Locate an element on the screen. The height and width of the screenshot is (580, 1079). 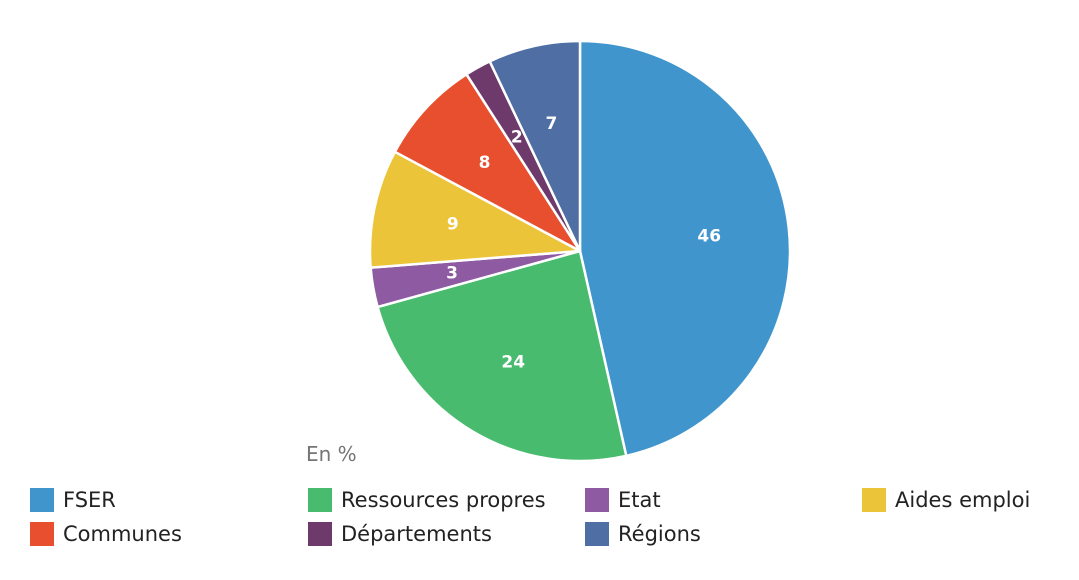
slice-label-departements: 2 is located at coordinates (517, 137).